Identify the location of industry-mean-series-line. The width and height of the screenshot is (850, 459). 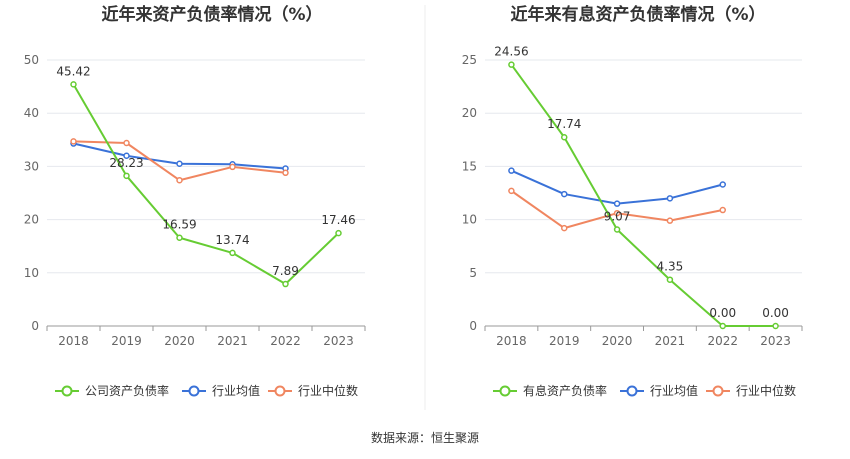
(617, 187).